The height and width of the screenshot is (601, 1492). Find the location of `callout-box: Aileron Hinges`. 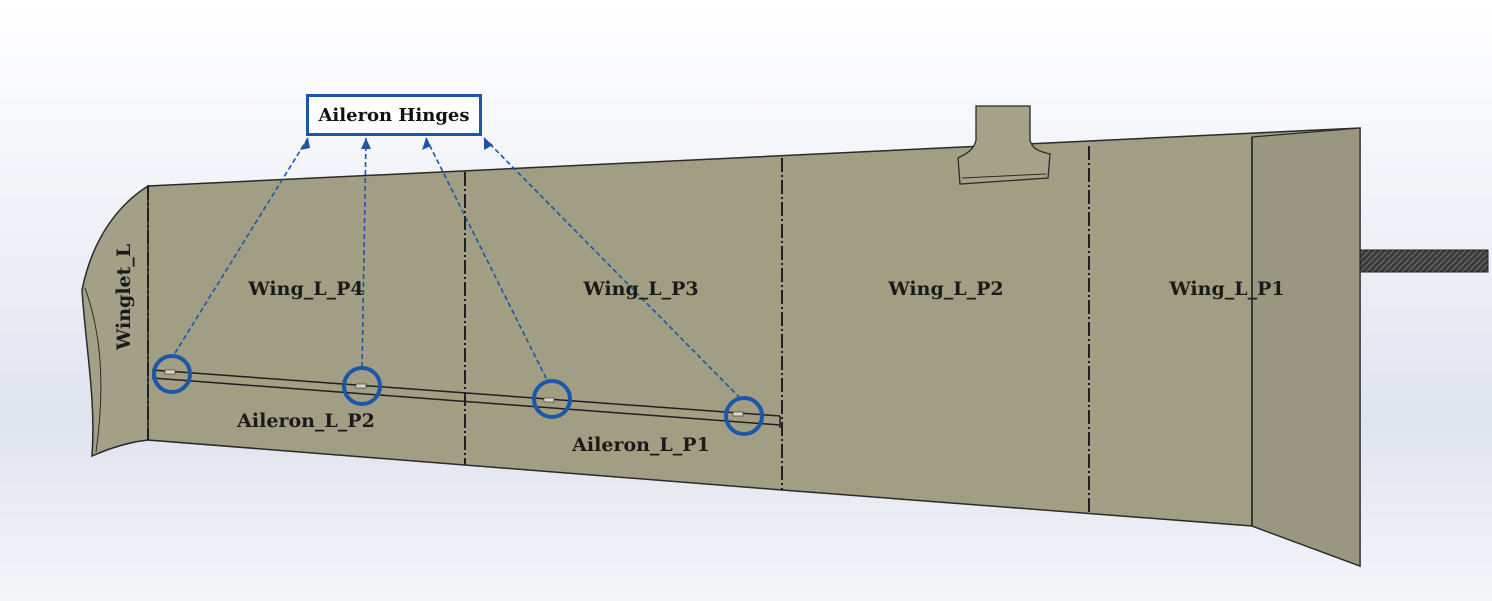

callout-box: Aileron Hinges is located at coordinates (394, 115).